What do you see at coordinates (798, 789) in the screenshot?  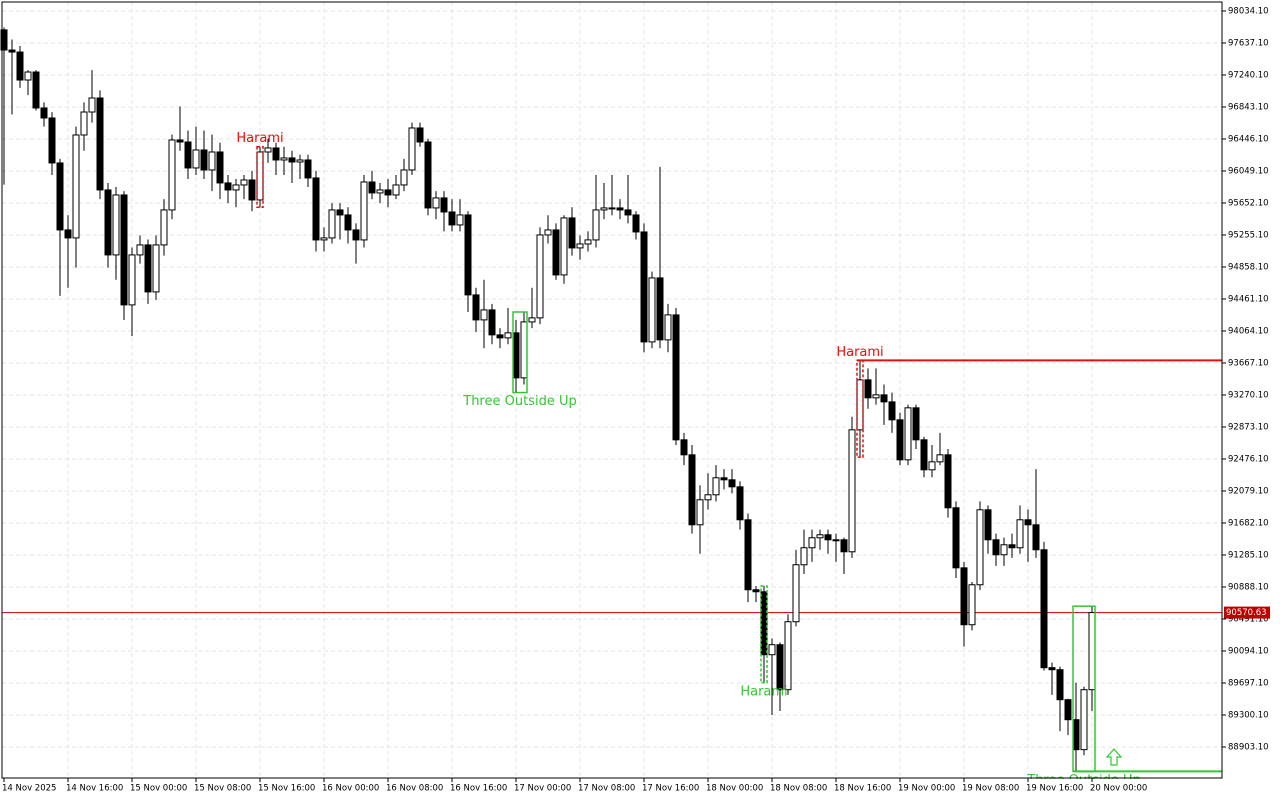 I see `x-tick-label: 18 Nov 08:00` at bounding box center [798, 789].